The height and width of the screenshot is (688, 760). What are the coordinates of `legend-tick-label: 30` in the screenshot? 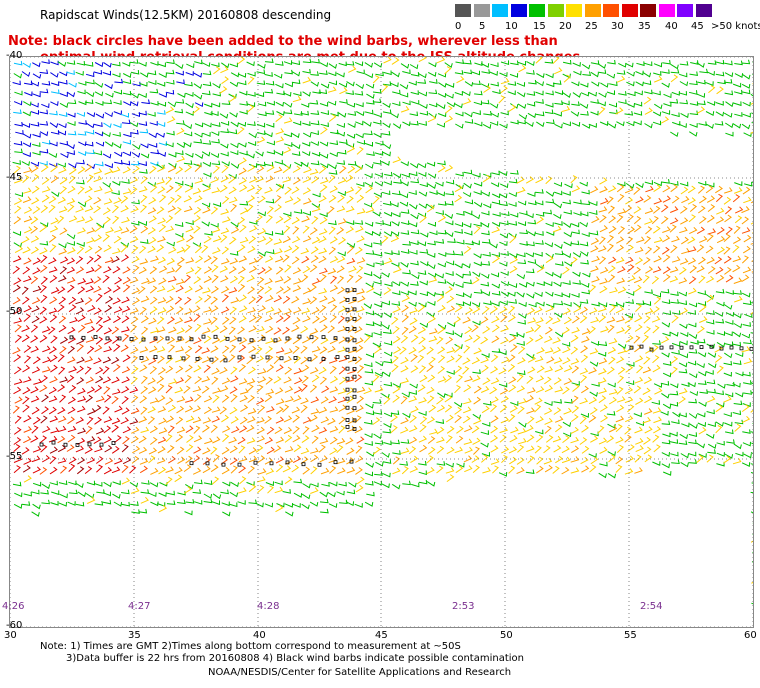 It's located at (617, 26).